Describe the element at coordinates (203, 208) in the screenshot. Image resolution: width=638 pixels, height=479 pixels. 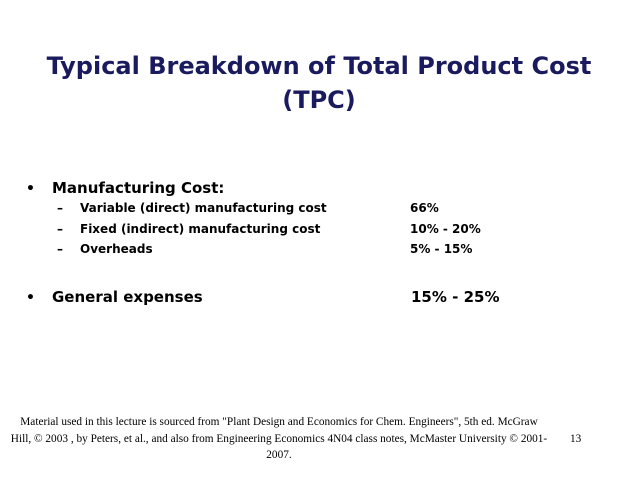
I see `sub-item-label: Variable (direct) manufacturing cost` at that location.